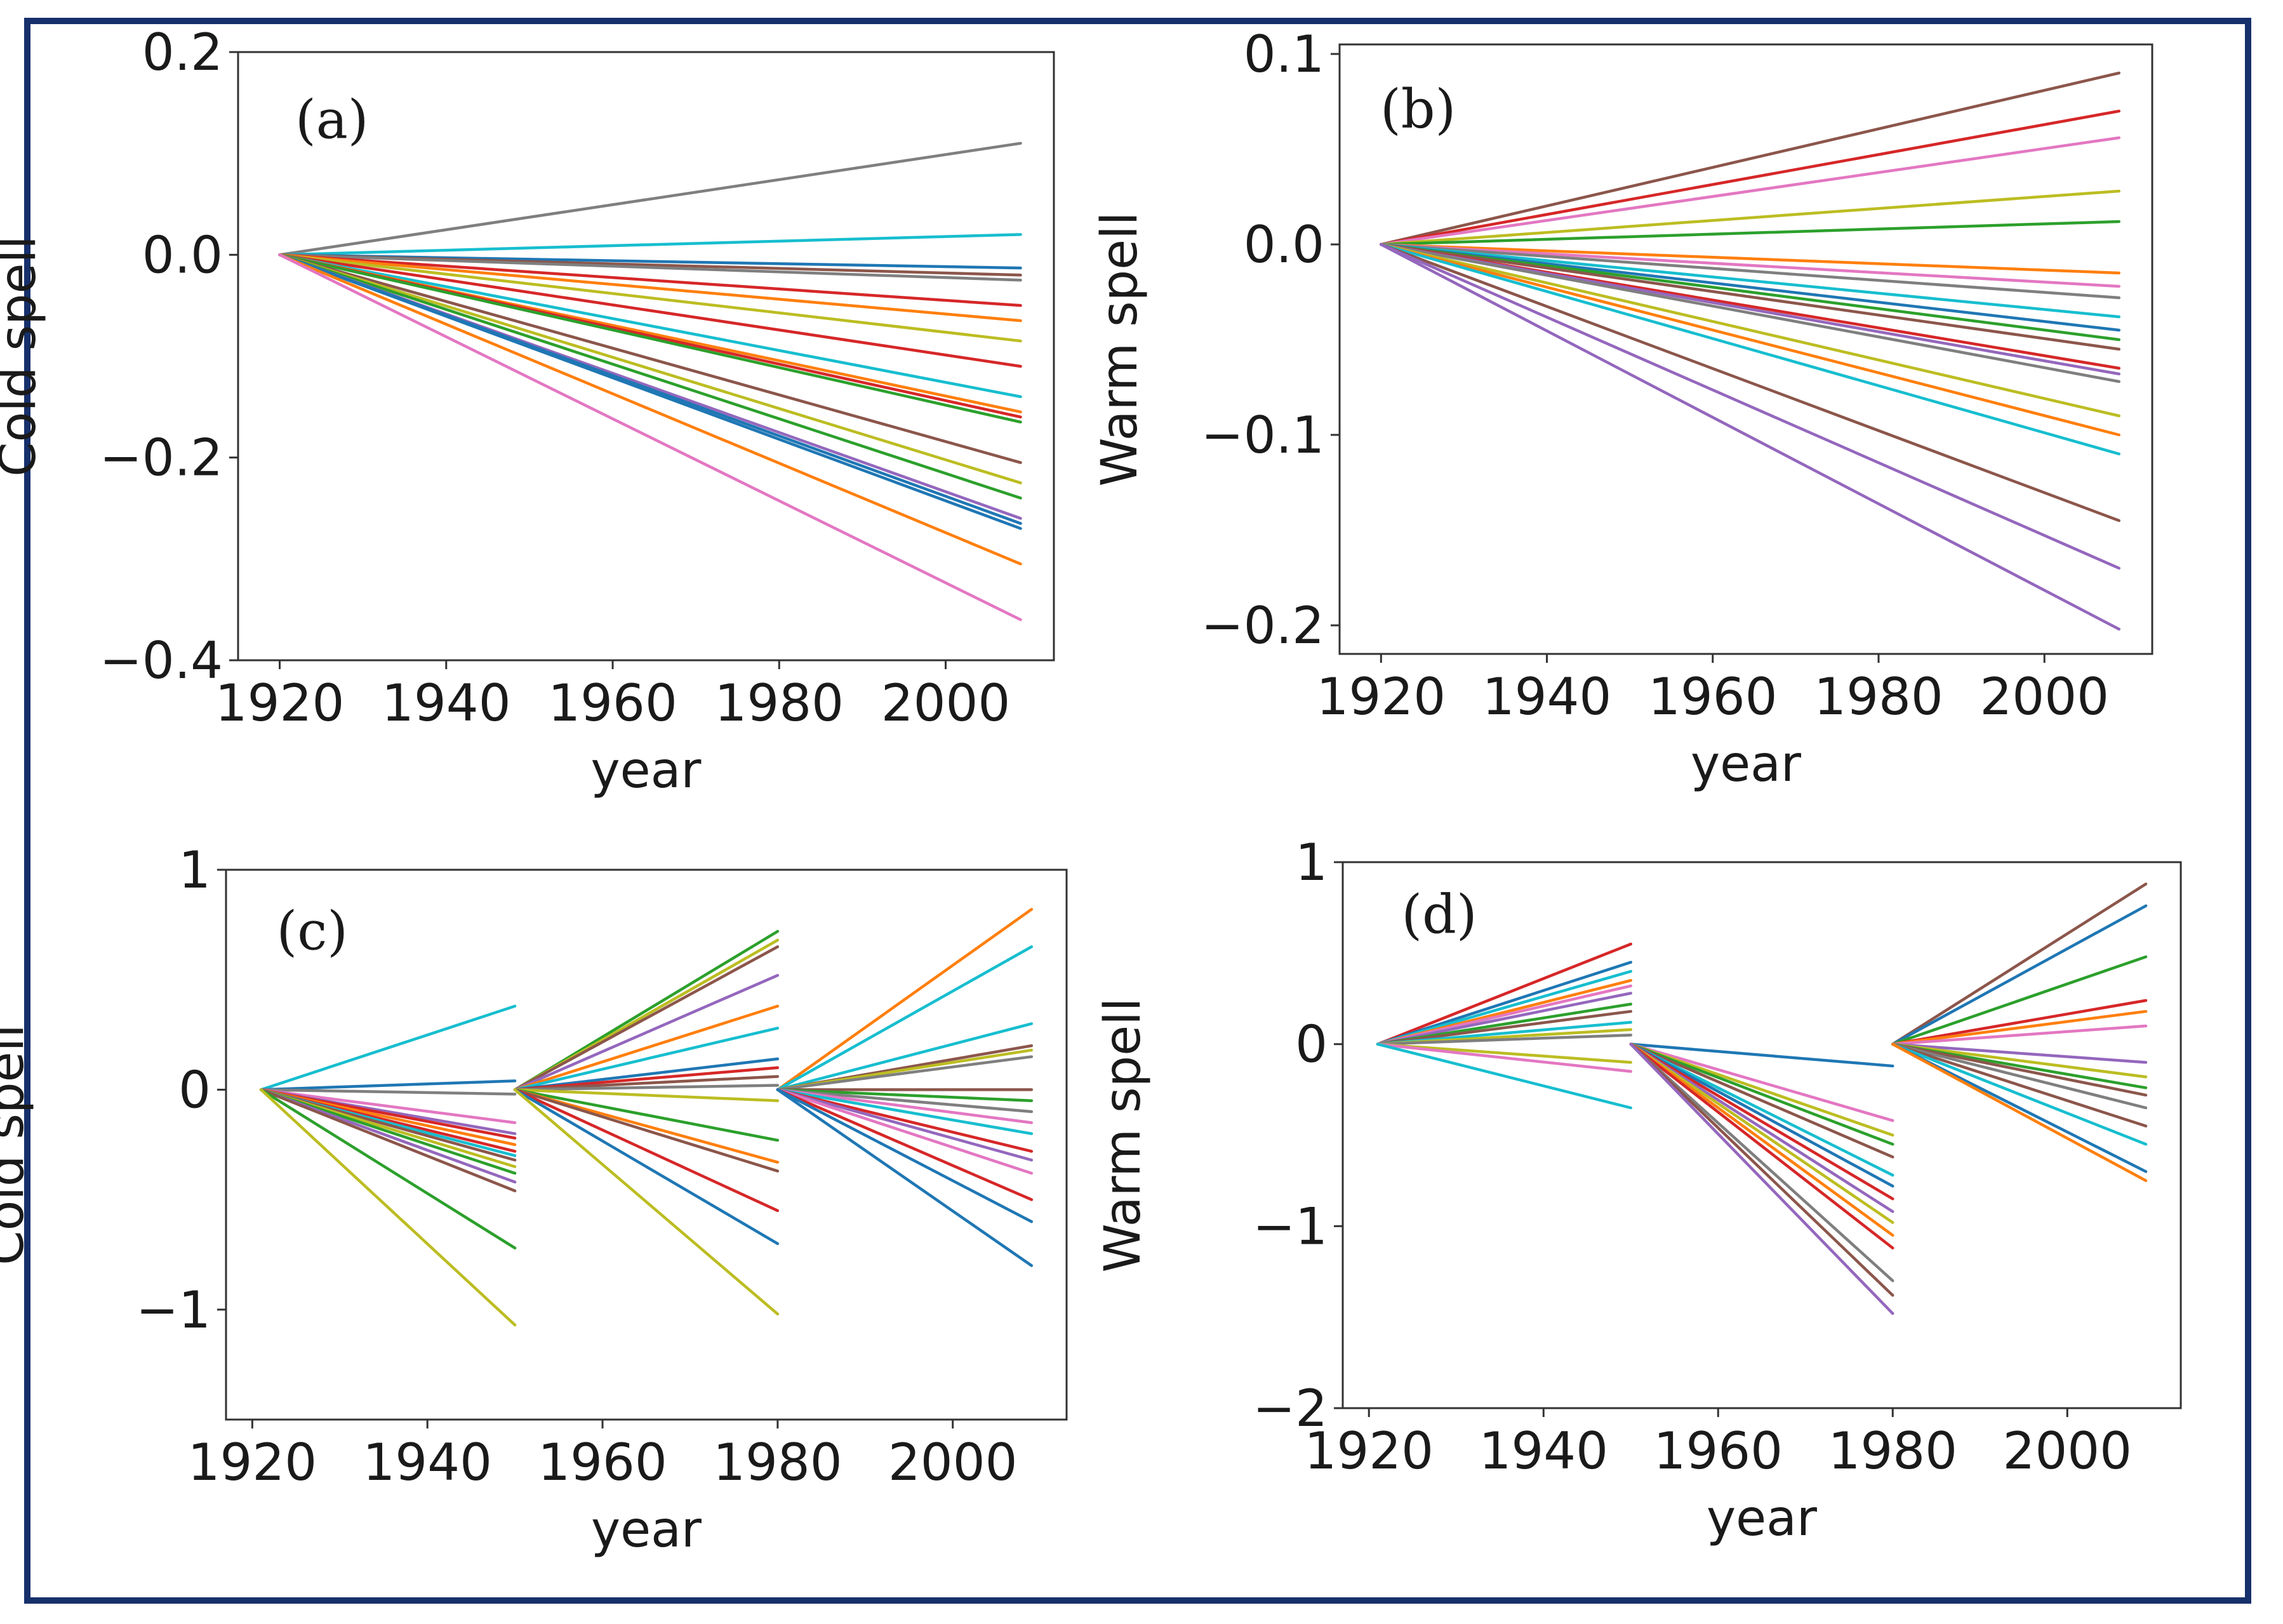  What do you see at coordinates (332, 119) in the screenshot?
I see `panel-letter-a: (a)` at bounding box center [332, 119].